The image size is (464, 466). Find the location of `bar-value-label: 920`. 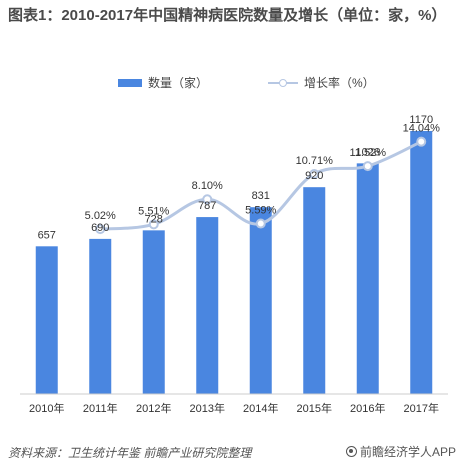

bar-value-label: 920 is located at coordinates (314, 176).